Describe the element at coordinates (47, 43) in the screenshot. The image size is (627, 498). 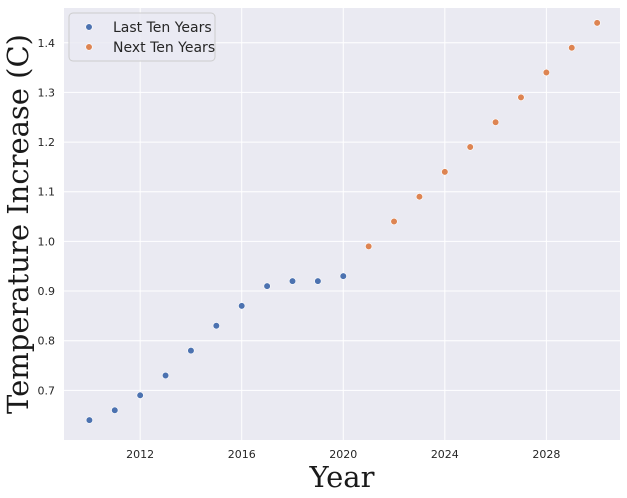
I see `y-tick-label: 1.4` at that location.